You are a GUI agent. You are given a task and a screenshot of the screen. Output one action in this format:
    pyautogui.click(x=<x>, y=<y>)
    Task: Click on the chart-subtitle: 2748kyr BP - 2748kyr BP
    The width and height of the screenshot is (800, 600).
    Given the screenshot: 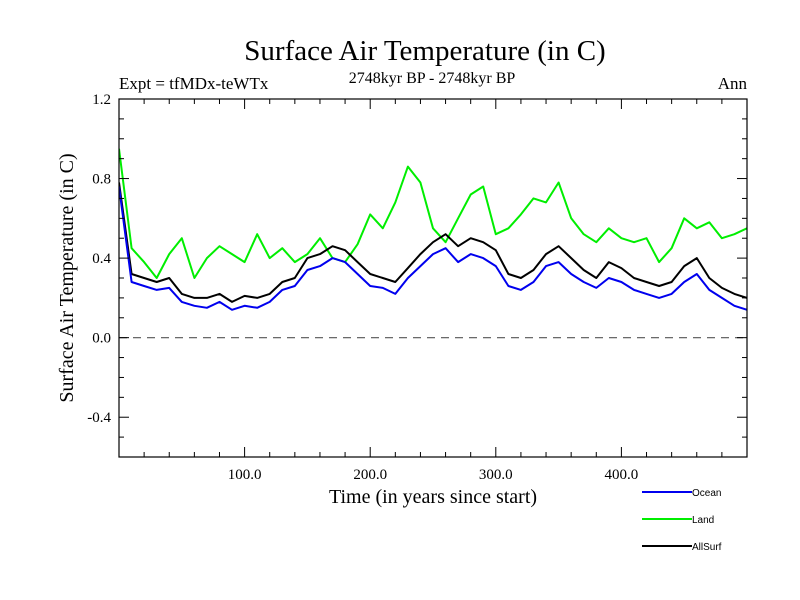 What is the action you would take?
    pyautogui.click(x=432, y=78)
    